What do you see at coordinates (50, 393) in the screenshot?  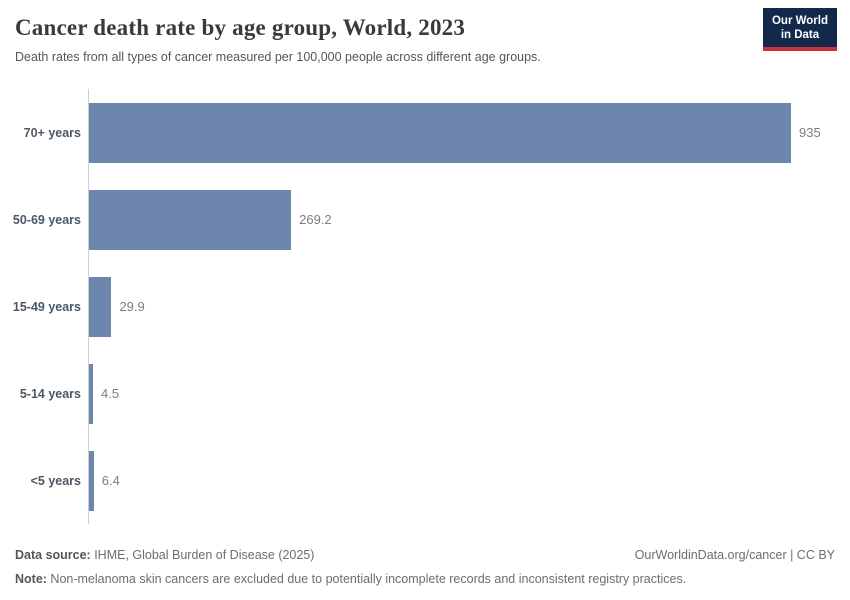 I see `category-label: 5-14 years` at bounding box center [50, 393].